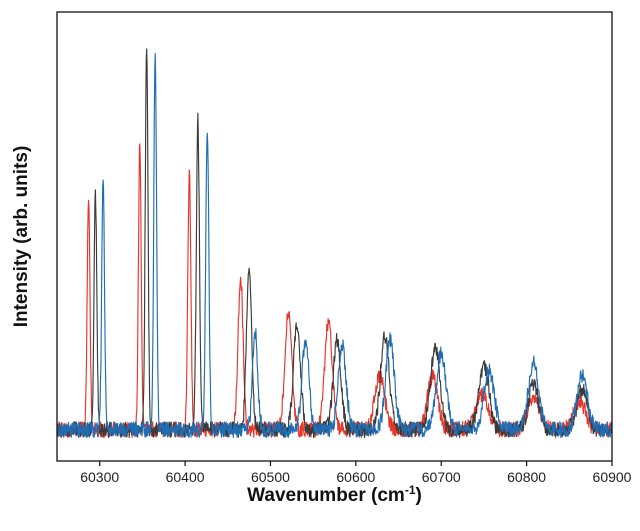 The width and height of the screenshot is (640, 531). What do you see at coordinates (270, 477) in the screenshot?
I see `x-tick-label: 60500` at bounding box center [270, 477].